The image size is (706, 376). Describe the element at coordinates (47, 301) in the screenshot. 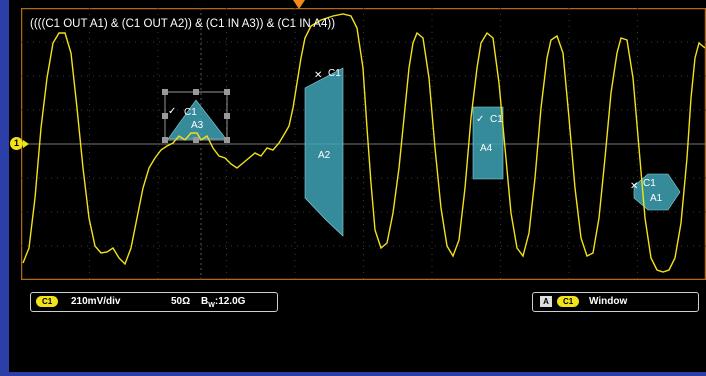

I see `channel-badge: C1` at that location.